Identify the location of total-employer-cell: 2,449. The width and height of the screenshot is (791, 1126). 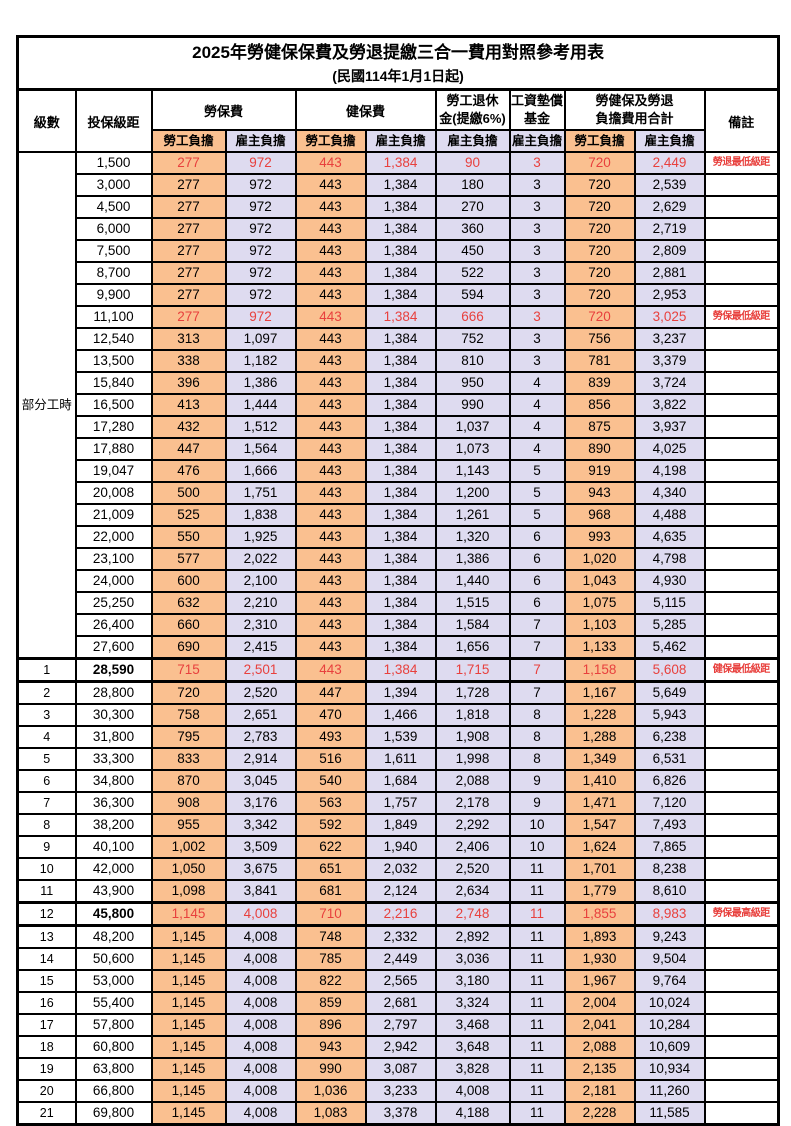
(669, 163).